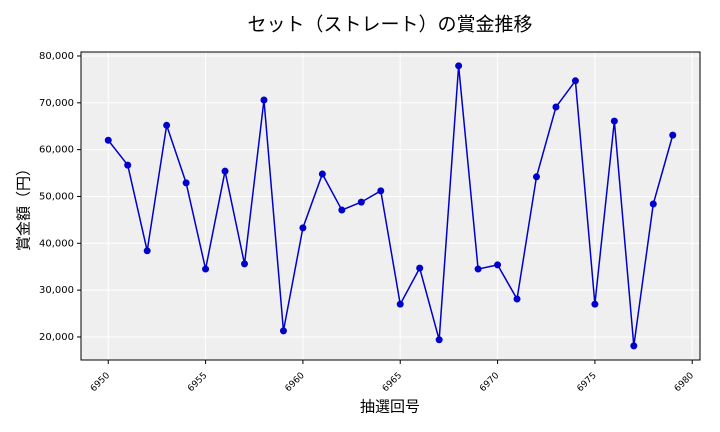  What do you see at coordinates (390, 407) in the screenshot?
I see `x-axis-label: 抽選回号` at bounding box center [390, 407].